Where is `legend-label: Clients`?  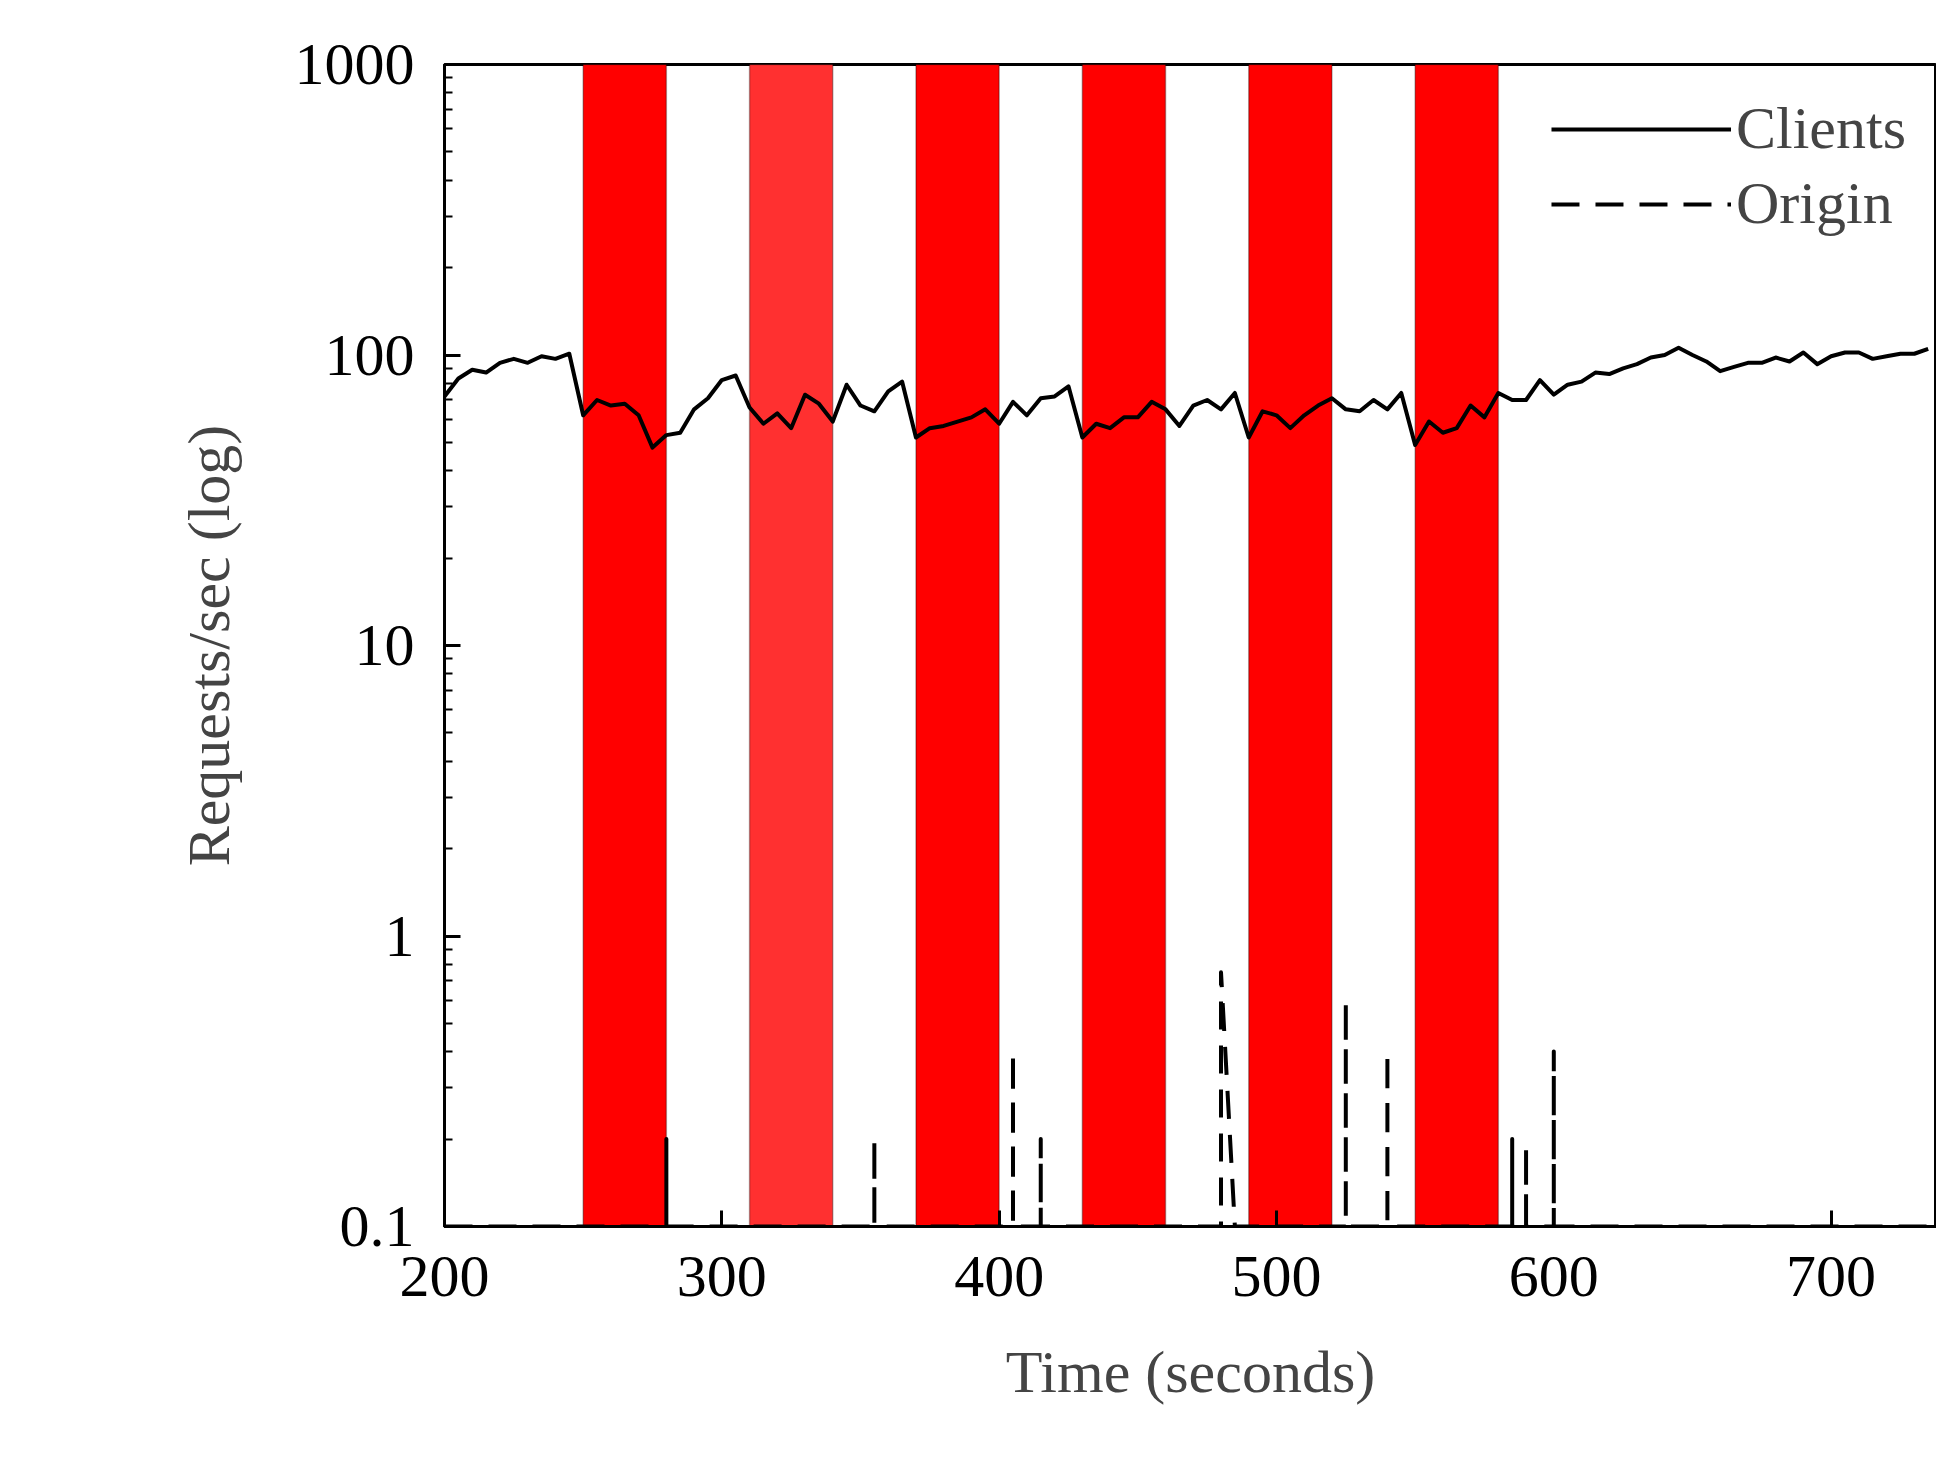
legend-label: Clients is located at coordinates (1820, 128).